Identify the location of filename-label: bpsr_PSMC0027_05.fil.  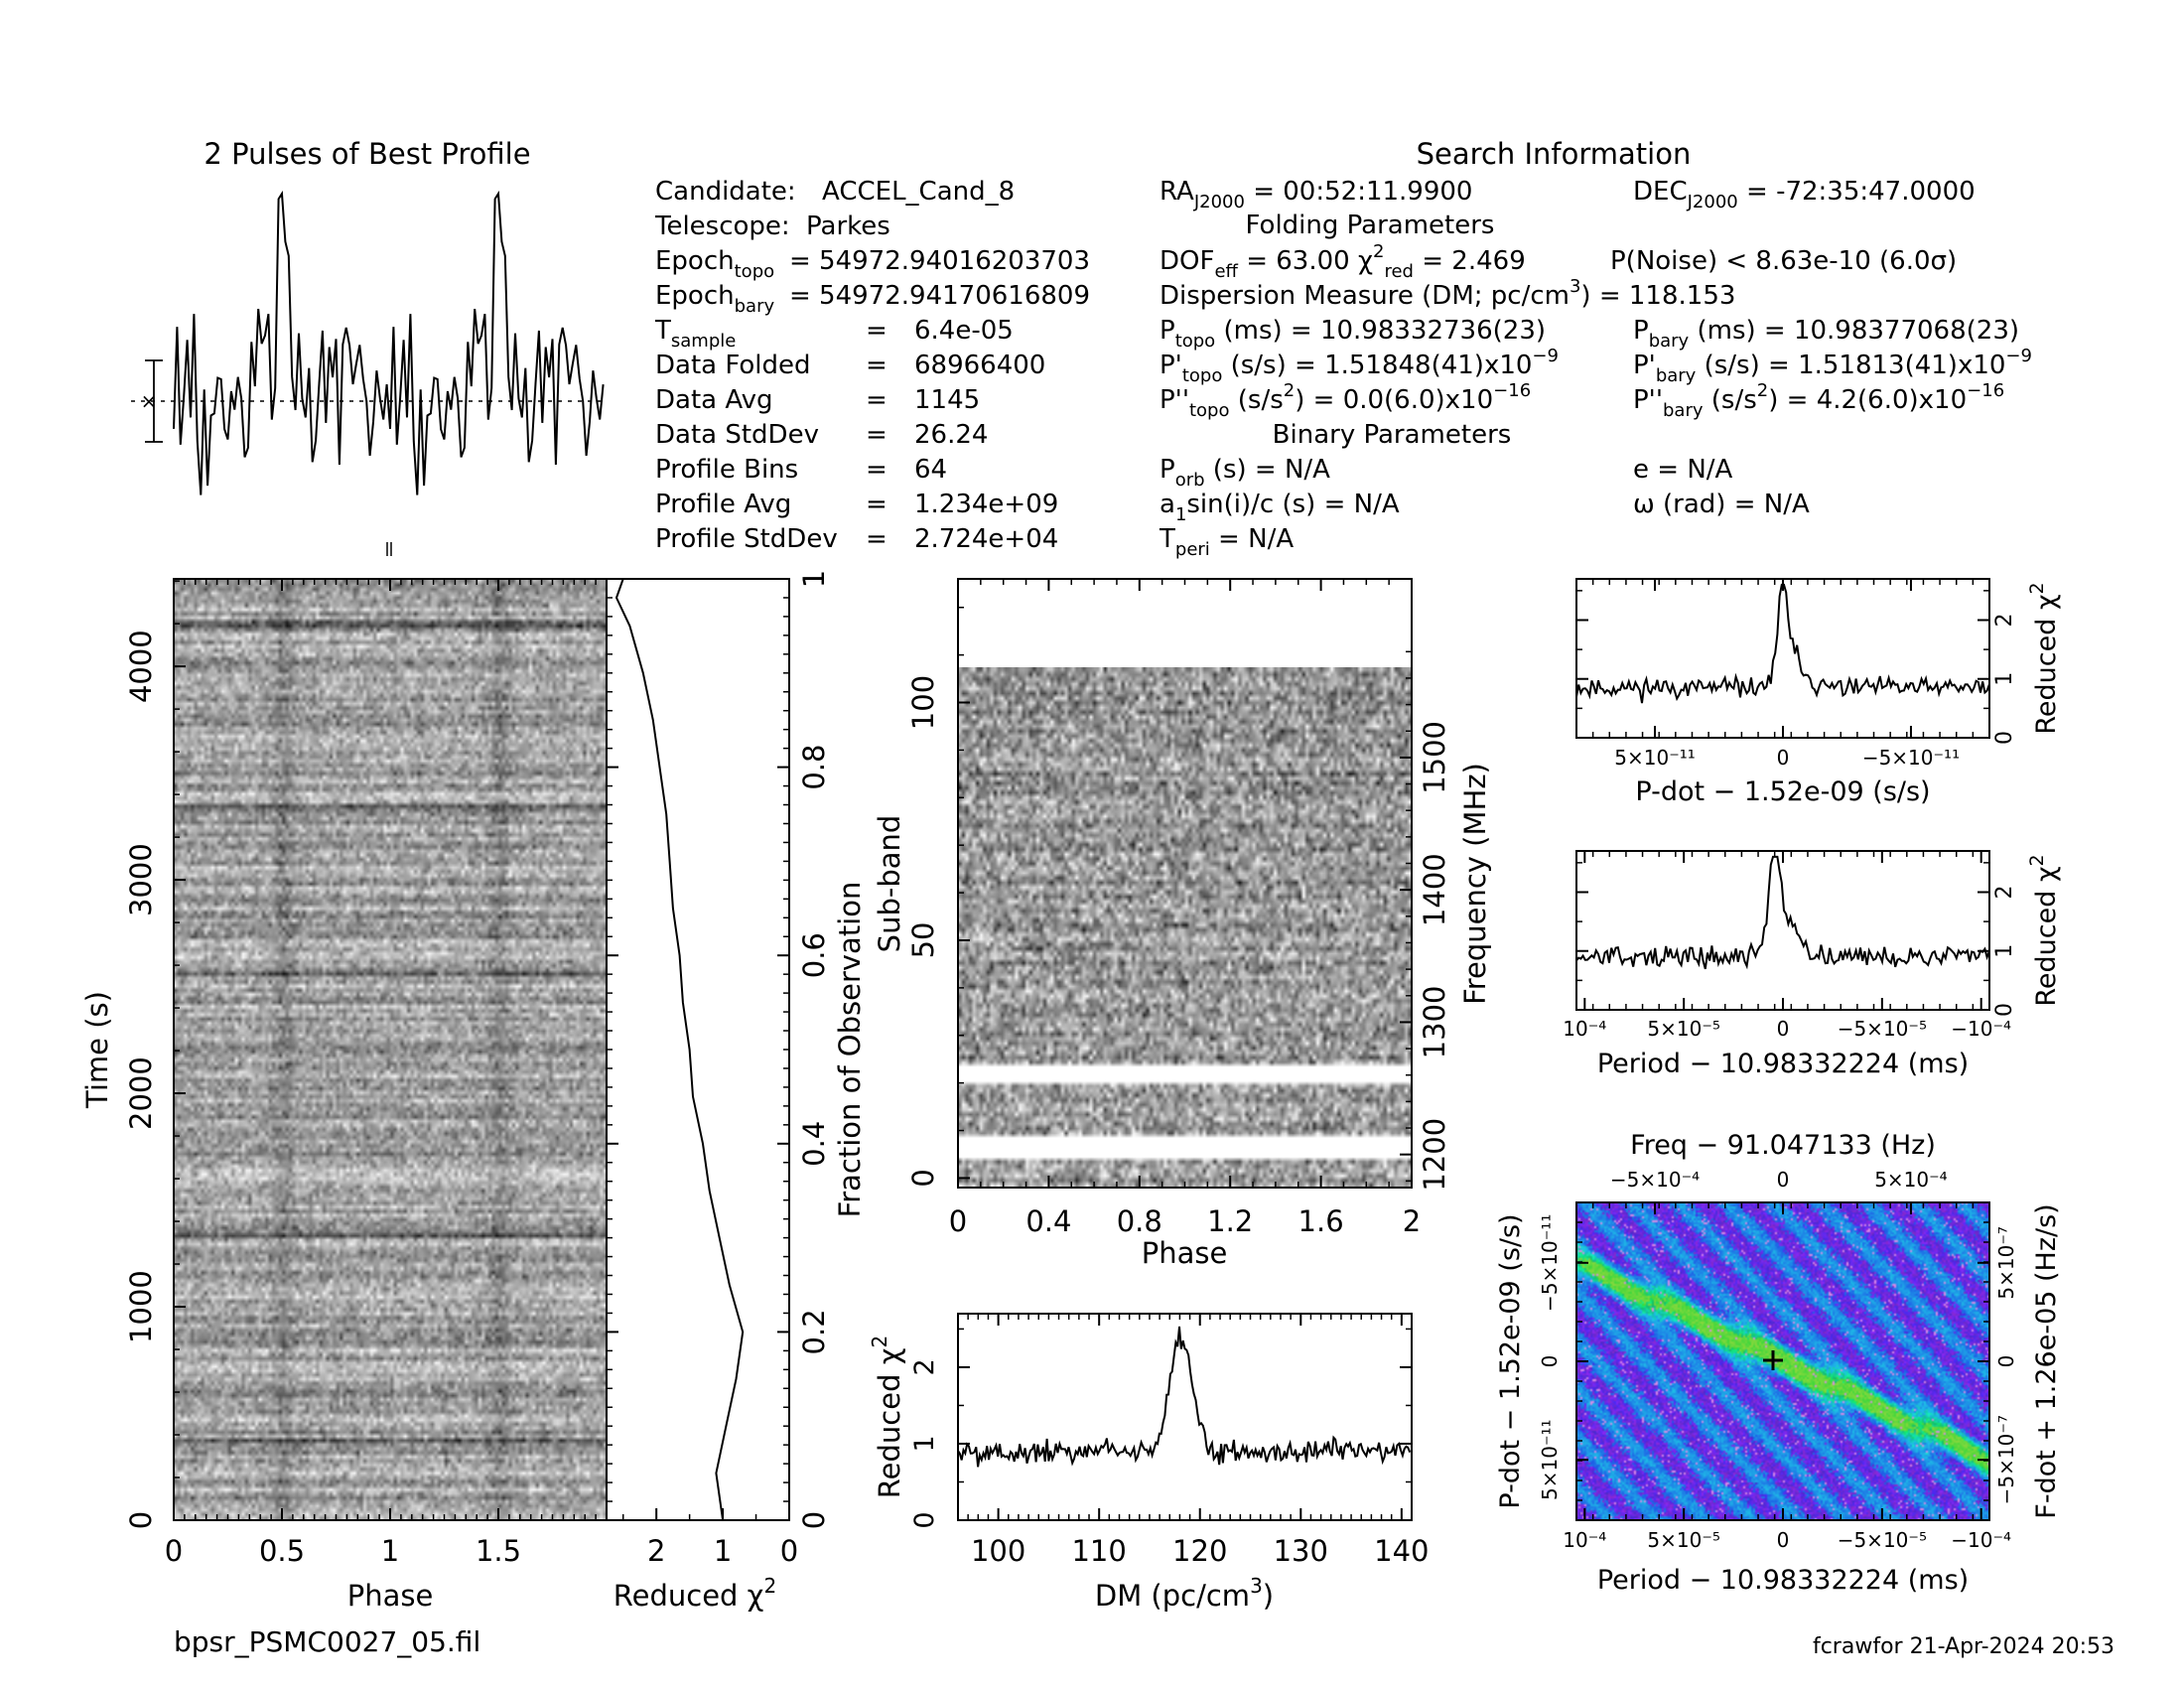
(327, 1641).